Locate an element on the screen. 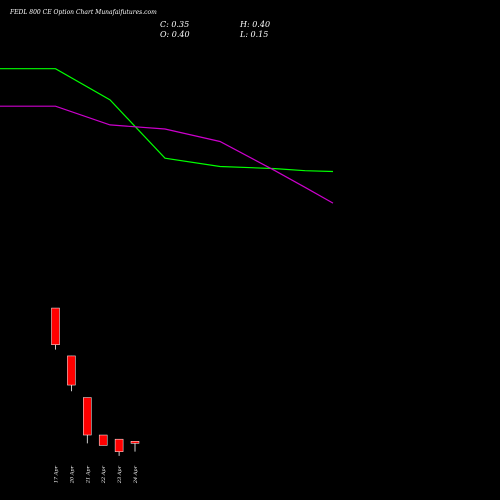  high-value: H: 0.40 is located at coordinates (255, 24).